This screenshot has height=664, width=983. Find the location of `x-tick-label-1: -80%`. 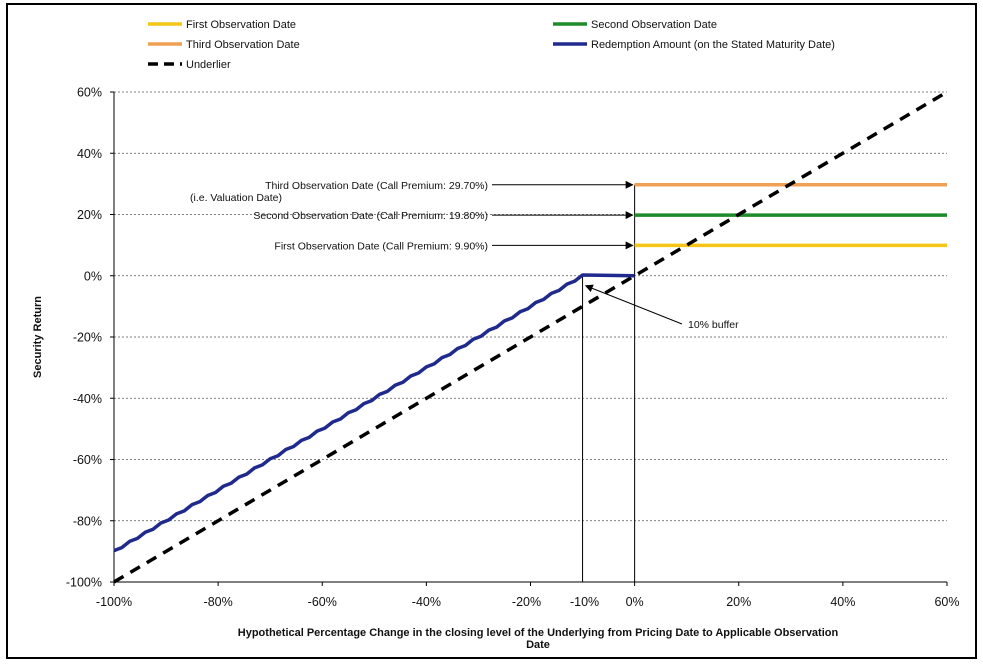

x-tick-label-1: -80% is located at coordinates (218, 602).